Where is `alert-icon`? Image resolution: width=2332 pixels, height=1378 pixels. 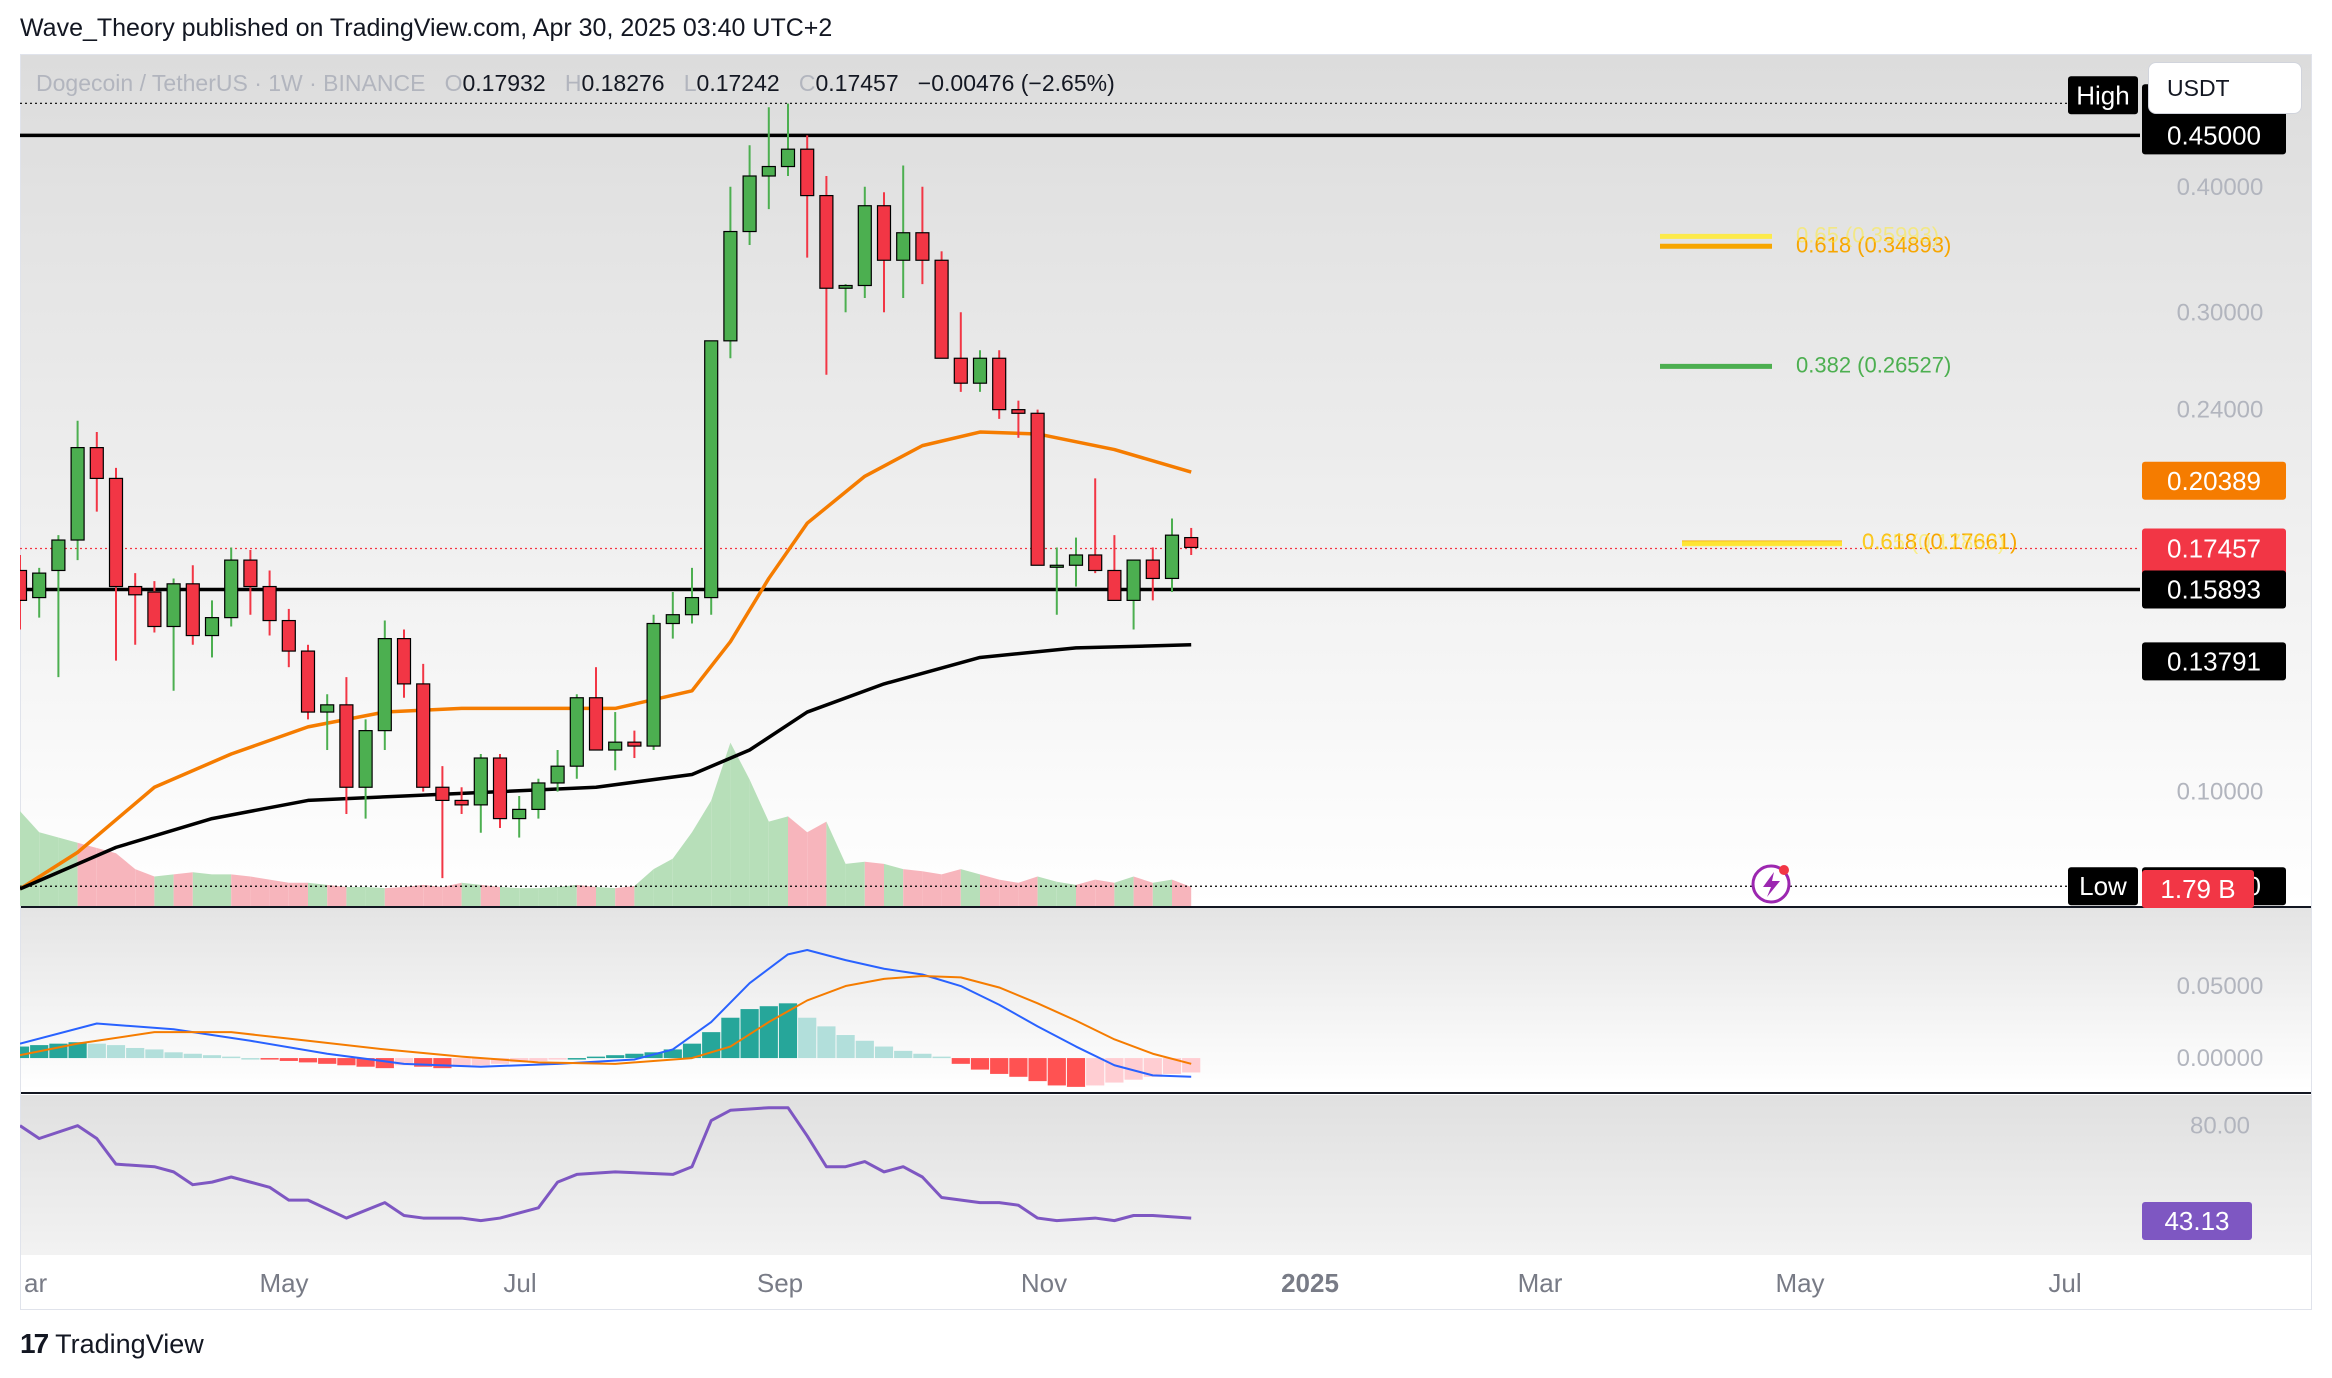 alert-icon is located at coordinates (1771, 884).